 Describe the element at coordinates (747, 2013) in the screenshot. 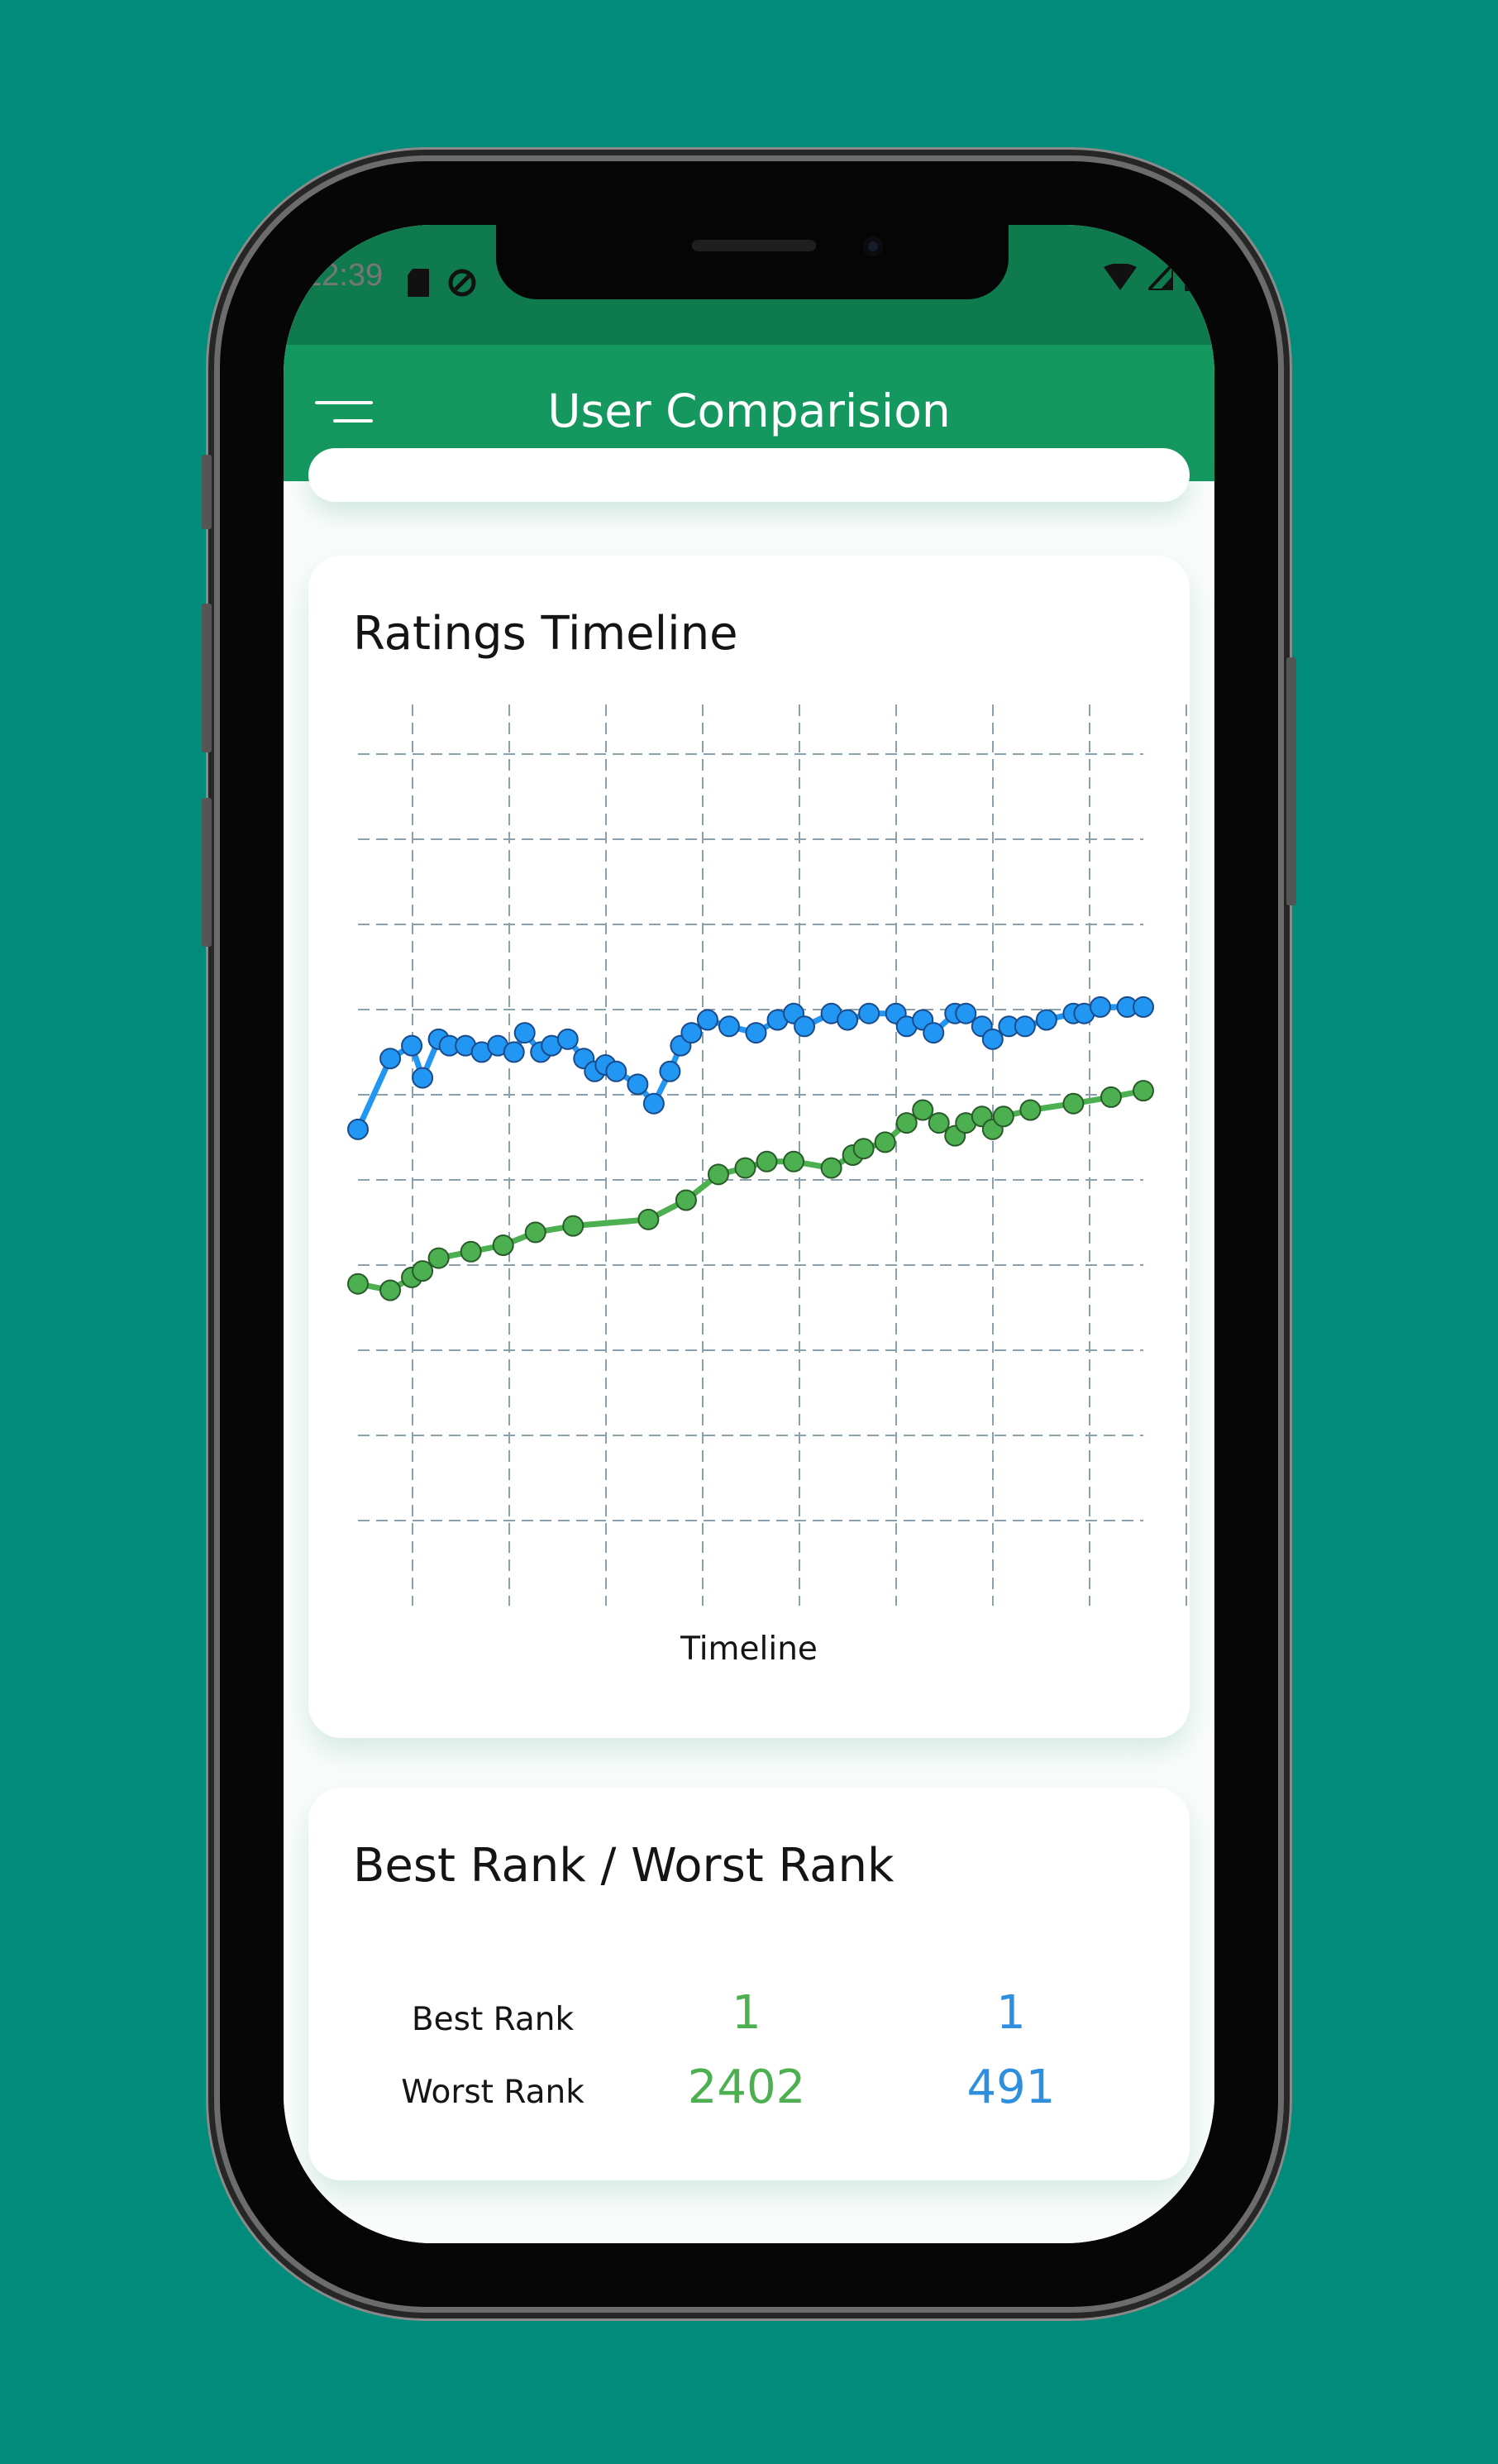

I see `user1-best-rank: 1` at that location.